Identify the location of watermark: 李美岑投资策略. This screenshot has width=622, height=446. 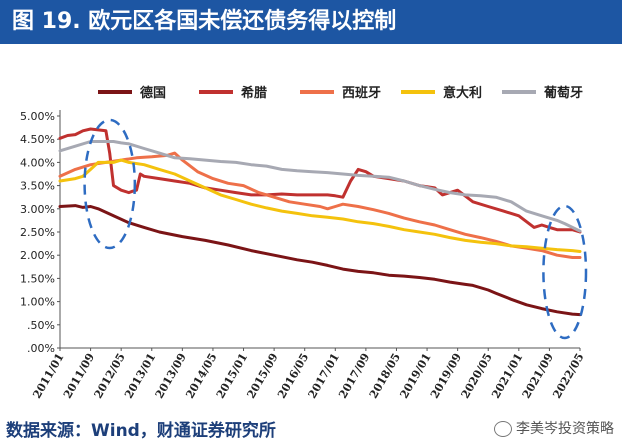
(554, 428).